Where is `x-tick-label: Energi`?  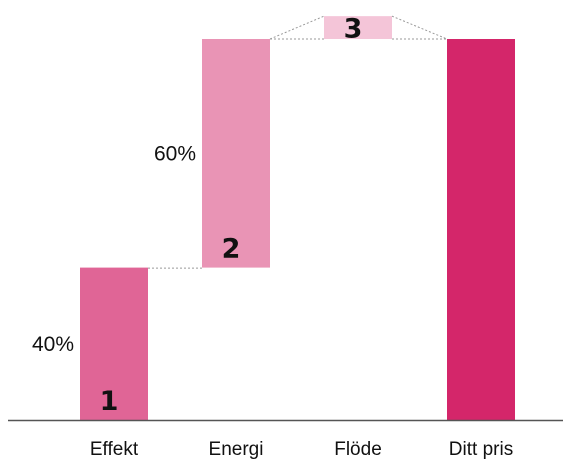 x-tick-label: Energi is located at coordinates (236, 449).